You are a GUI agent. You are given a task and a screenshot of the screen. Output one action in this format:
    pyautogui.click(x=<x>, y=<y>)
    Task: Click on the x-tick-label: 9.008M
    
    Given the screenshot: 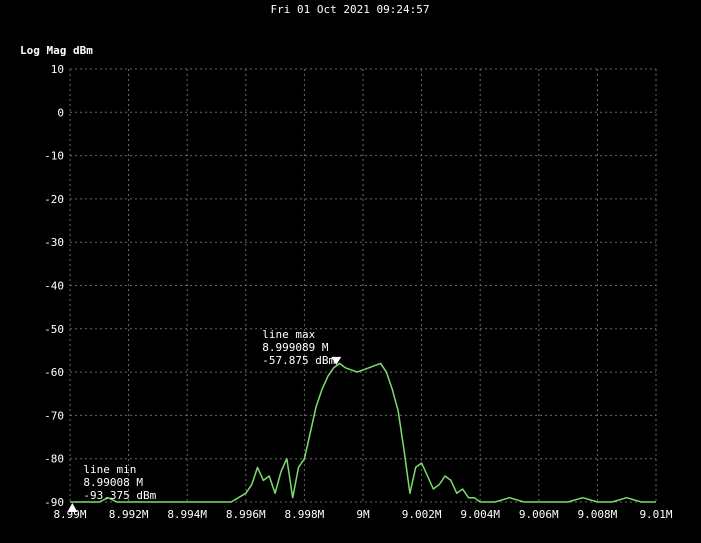 What is the action you would take?
    pyautogui.click(x=598, y=514)
    